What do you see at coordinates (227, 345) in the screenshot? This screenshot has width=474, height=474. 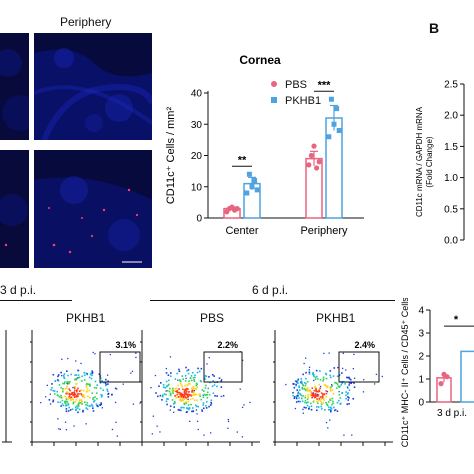 I see `flow-gate-percent: 2.2%` at bounding box center [227, 345].